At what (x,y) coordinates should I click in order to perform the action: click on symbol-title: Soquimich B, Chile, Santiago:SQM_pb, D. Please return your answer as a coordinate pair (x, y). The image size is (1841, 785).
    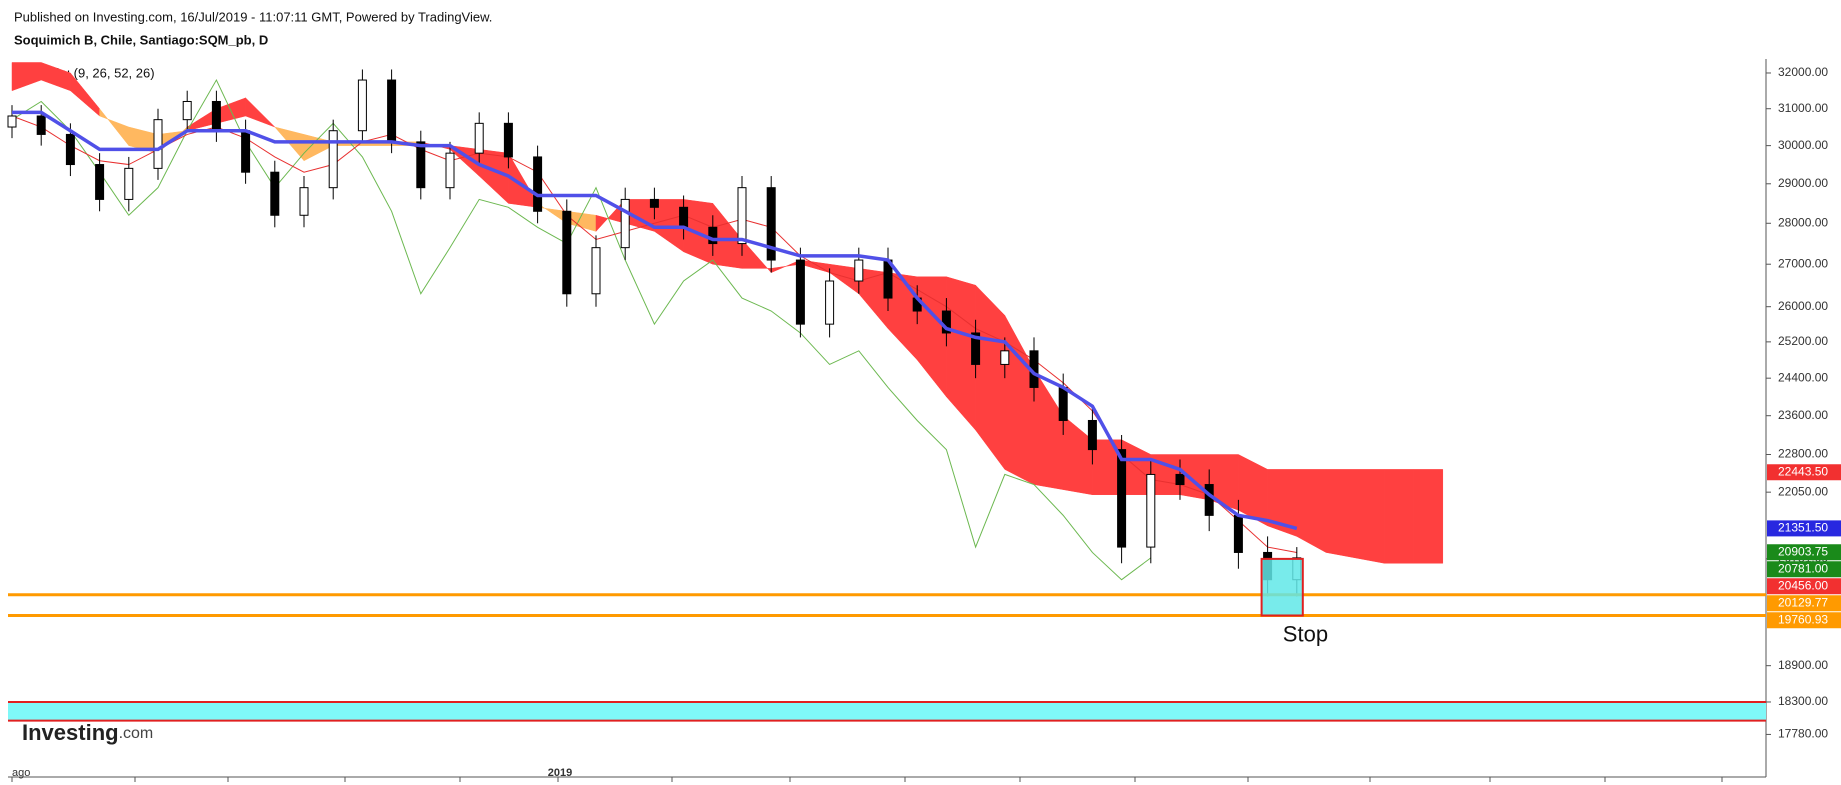
    Looking at the image, I should click on (141, 39).